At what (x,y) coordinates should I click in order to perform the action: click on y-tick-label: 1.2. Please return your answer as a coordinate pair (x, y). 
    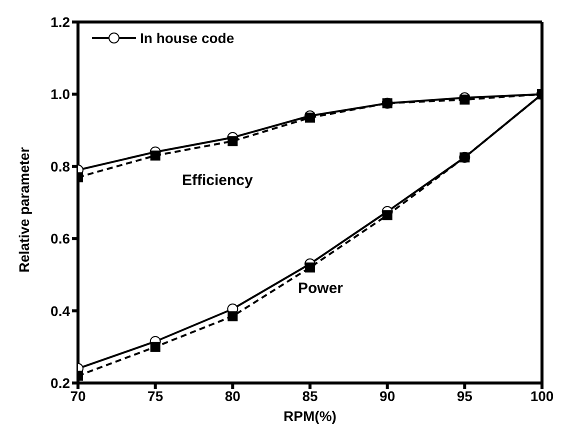
    Looking at the image, I should click on (60, 22).